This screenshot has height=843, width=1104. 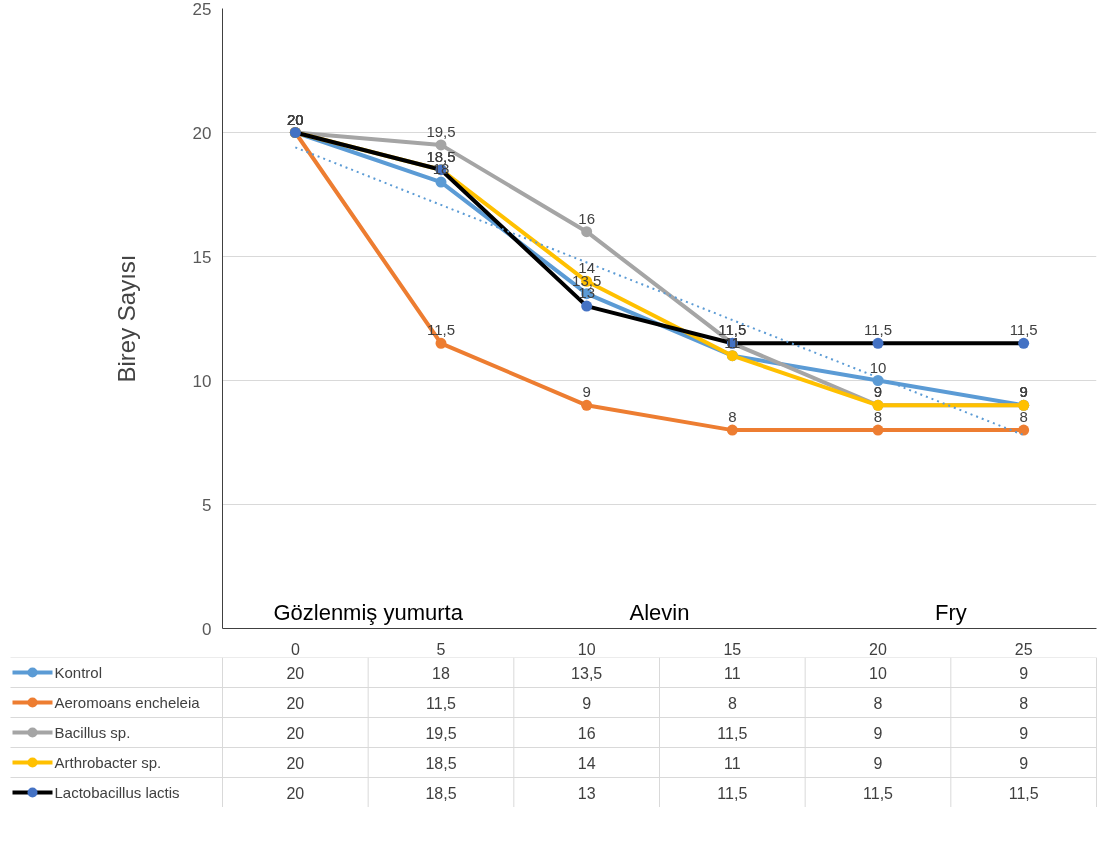 I want to click on annotation: Alevin, so click(x=659, y=612).